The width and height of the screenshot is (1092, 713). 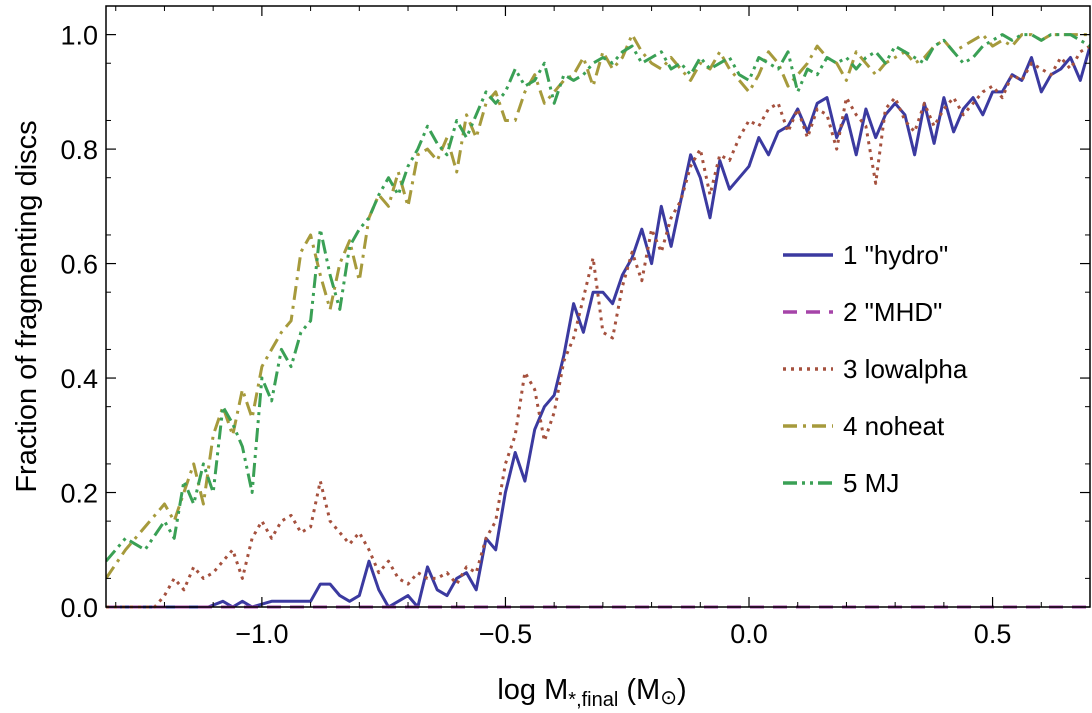 What do you see at coordinates (993, 634) in the screenshot?
I see `x-tick-label: 0.5` at bounding box center [993, 634].